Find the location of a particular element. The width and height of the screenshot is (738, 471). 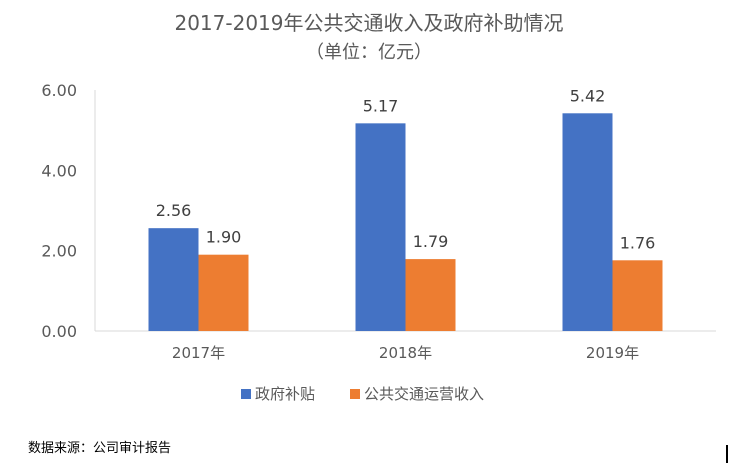

legend-swatch-government-subsidy is located at coordinates (246, 394).